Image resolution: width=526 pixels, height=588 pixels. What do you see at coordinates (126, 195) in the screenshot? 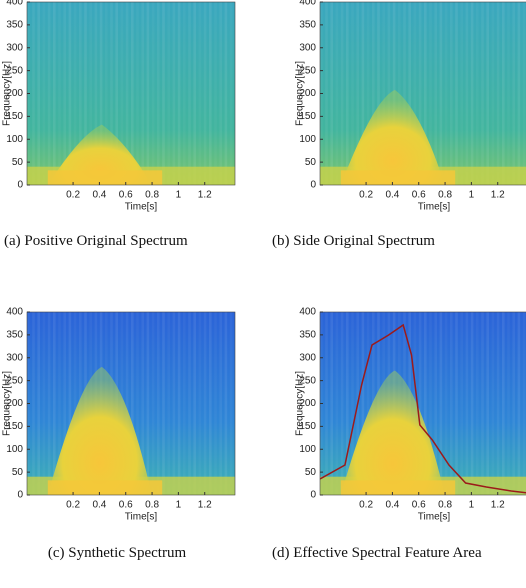
I see `x-tick-label: 0.6` at bounding box center [126, 195].